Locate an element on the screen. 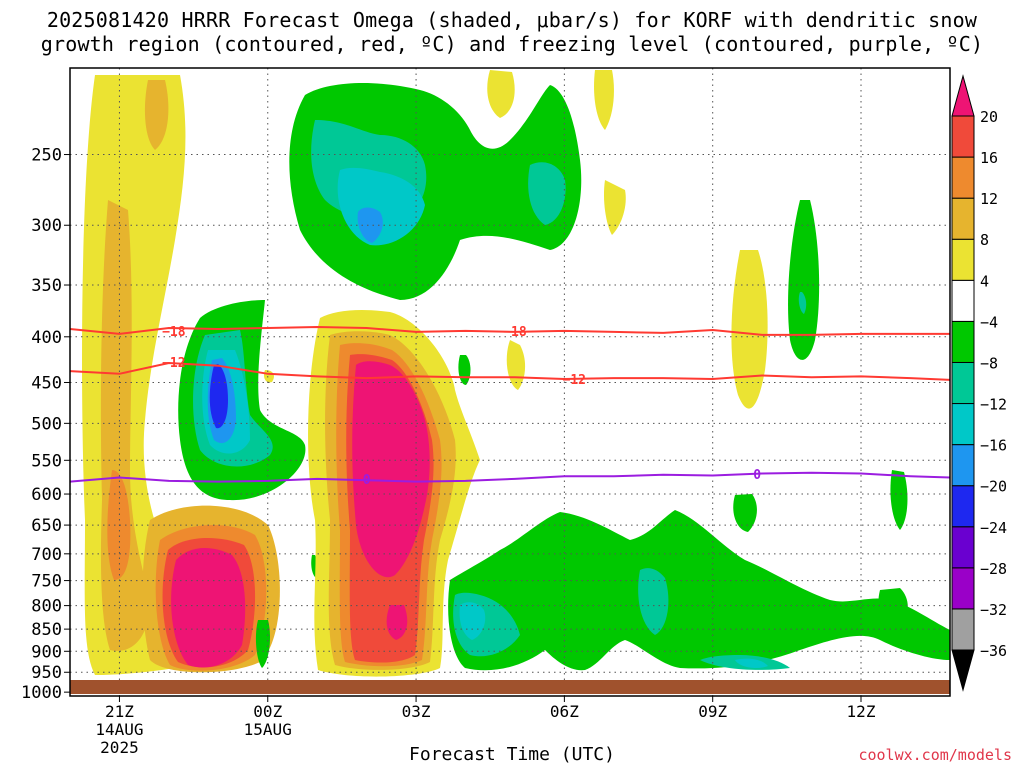 This screenshot has height=768, width=1024. colorbar-label: −28 is located at coordinates (993, 569).